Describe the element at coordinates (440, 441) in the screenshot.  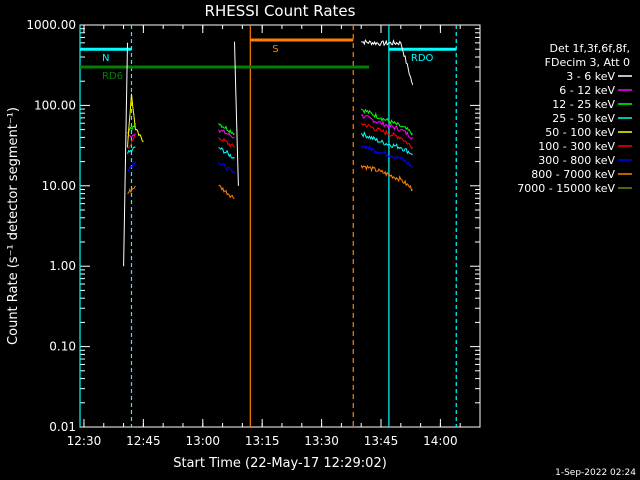
I see `x-tick-label: 14:00` at that location.